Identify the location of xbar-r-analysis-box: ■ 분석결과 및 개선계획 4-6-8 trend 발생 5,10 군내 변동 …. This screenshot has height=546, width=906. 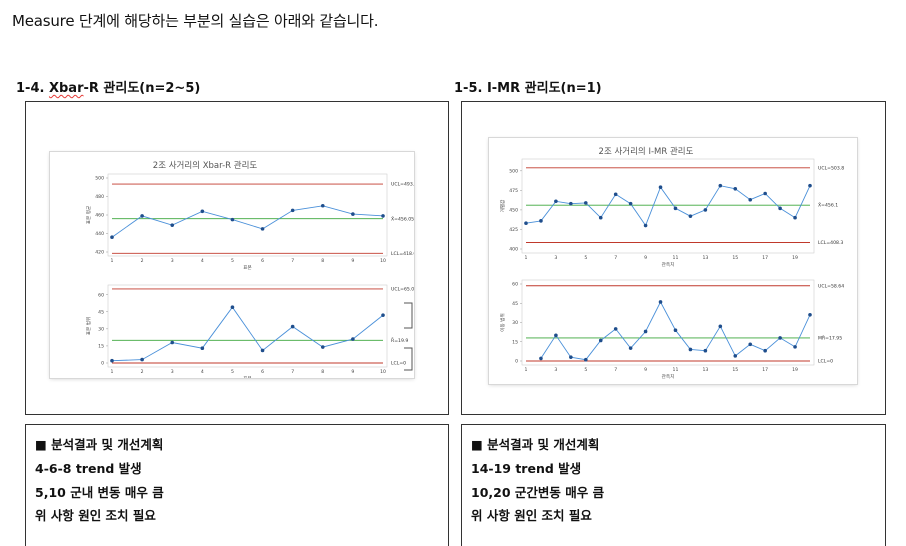
(237, 485).